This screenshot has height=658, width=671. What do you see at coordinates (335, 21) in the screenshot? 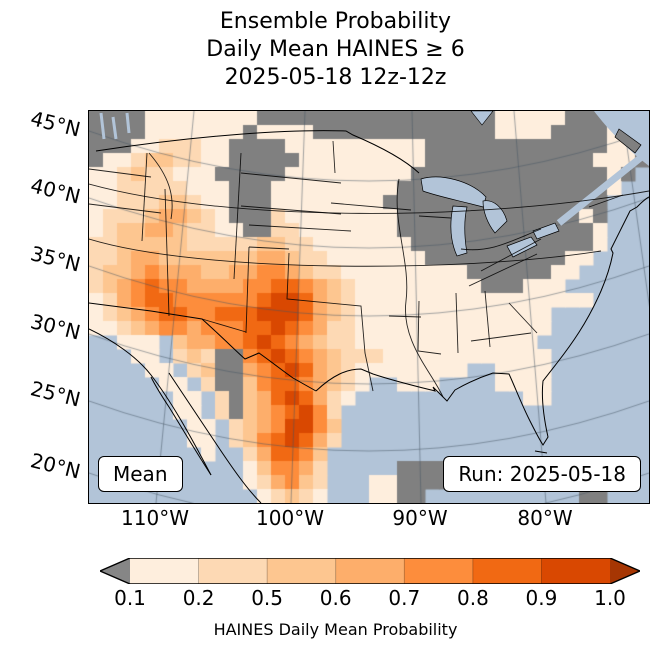
I see `title-line-1: Ensemble Probability` at bounding box center [335, 21].